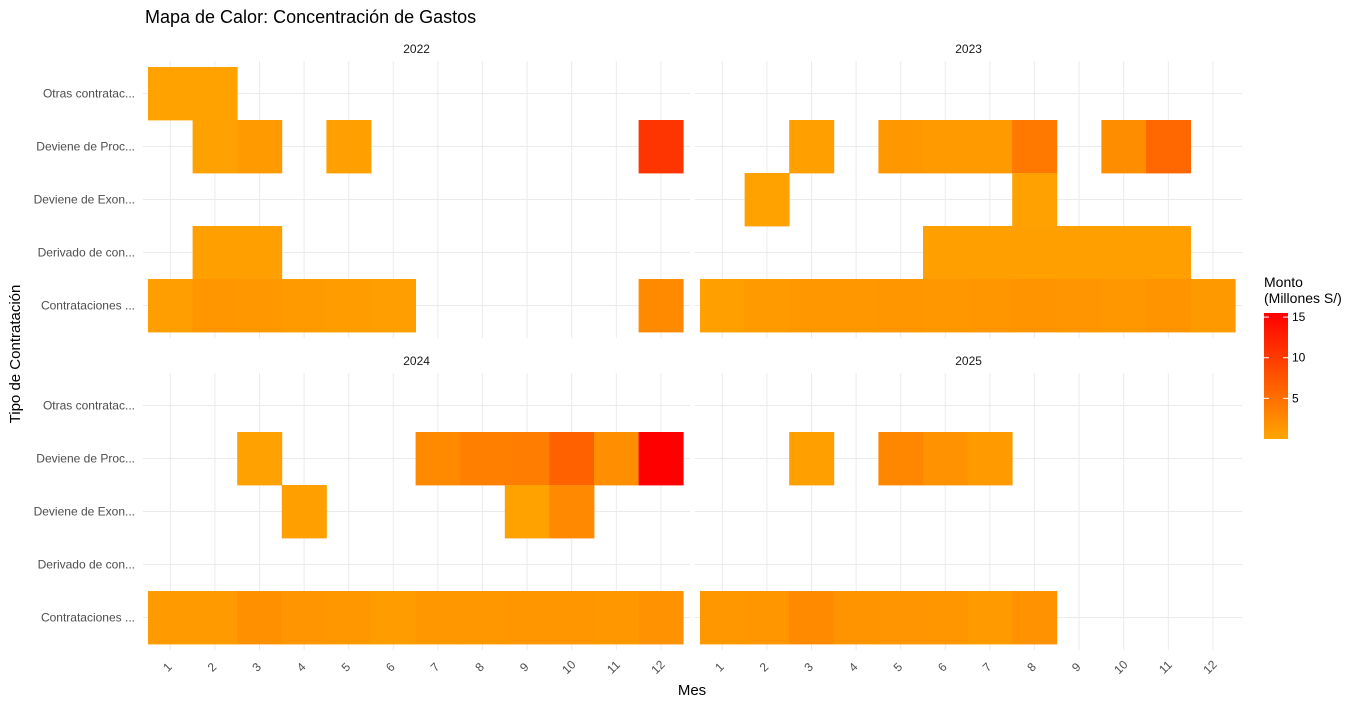  I want to click on legend-tick-label: 5, so click(1295, 398).